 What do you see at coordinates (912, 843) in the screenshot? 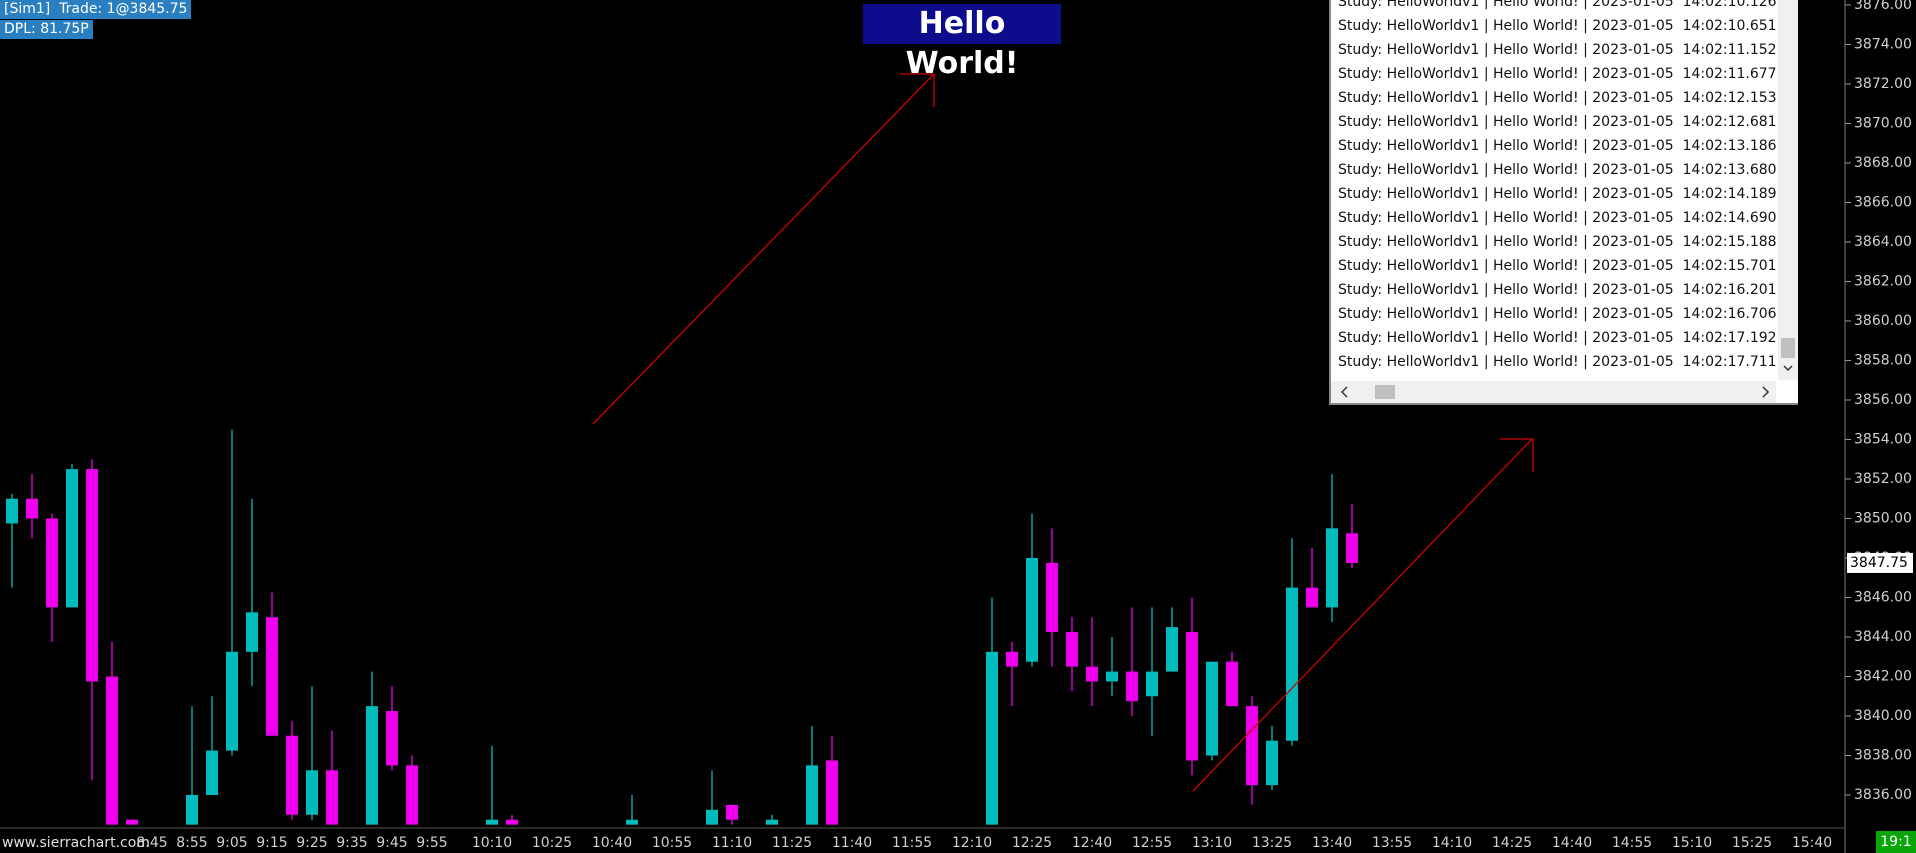
I see `x-tick-label: 11:55` at bounding box center [912, 843].